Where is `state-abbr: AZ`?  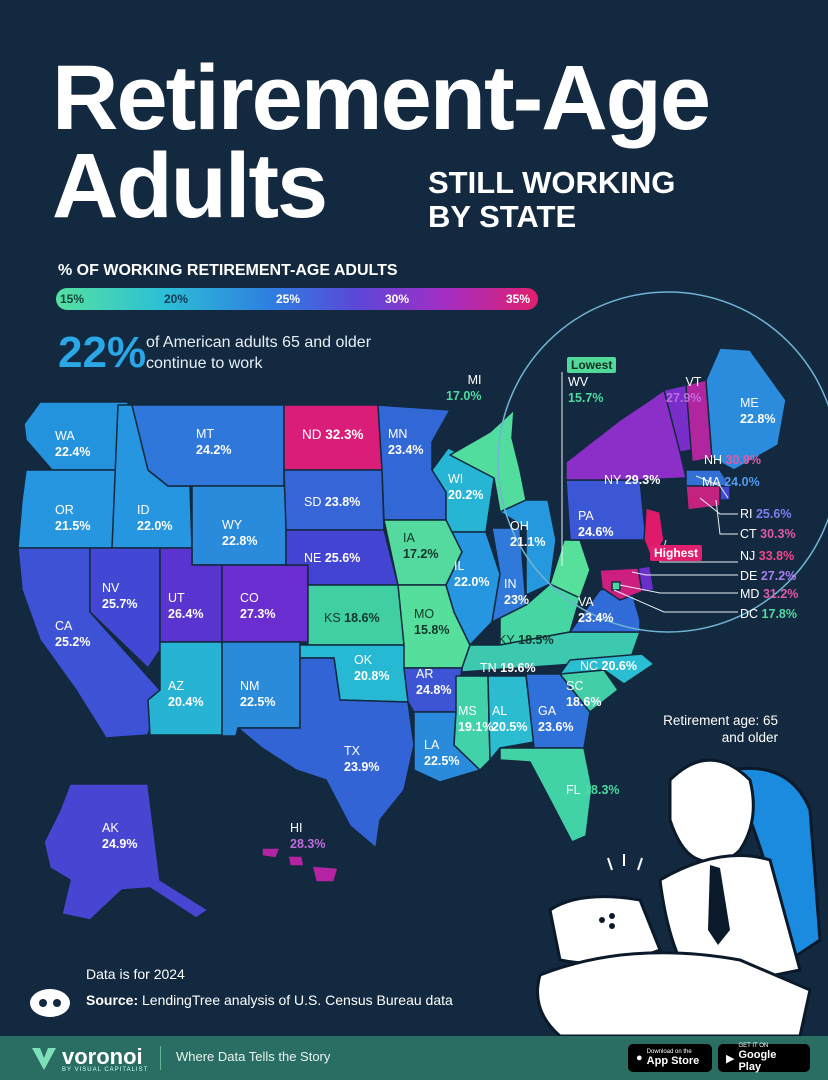
state-abbr: AZ is located at coordinates (176, 686).